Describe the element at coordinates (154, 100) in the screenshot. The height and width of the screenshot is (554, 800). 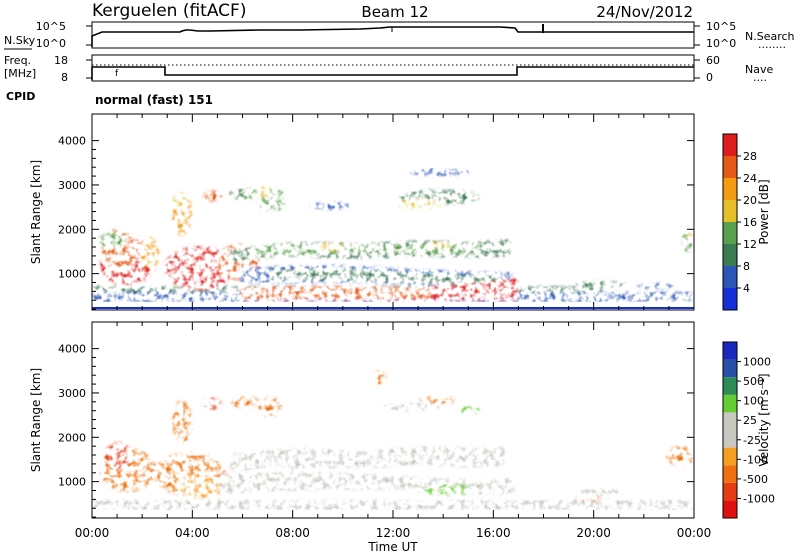
I see `cpid-value: normal (fast) 151` at that location.